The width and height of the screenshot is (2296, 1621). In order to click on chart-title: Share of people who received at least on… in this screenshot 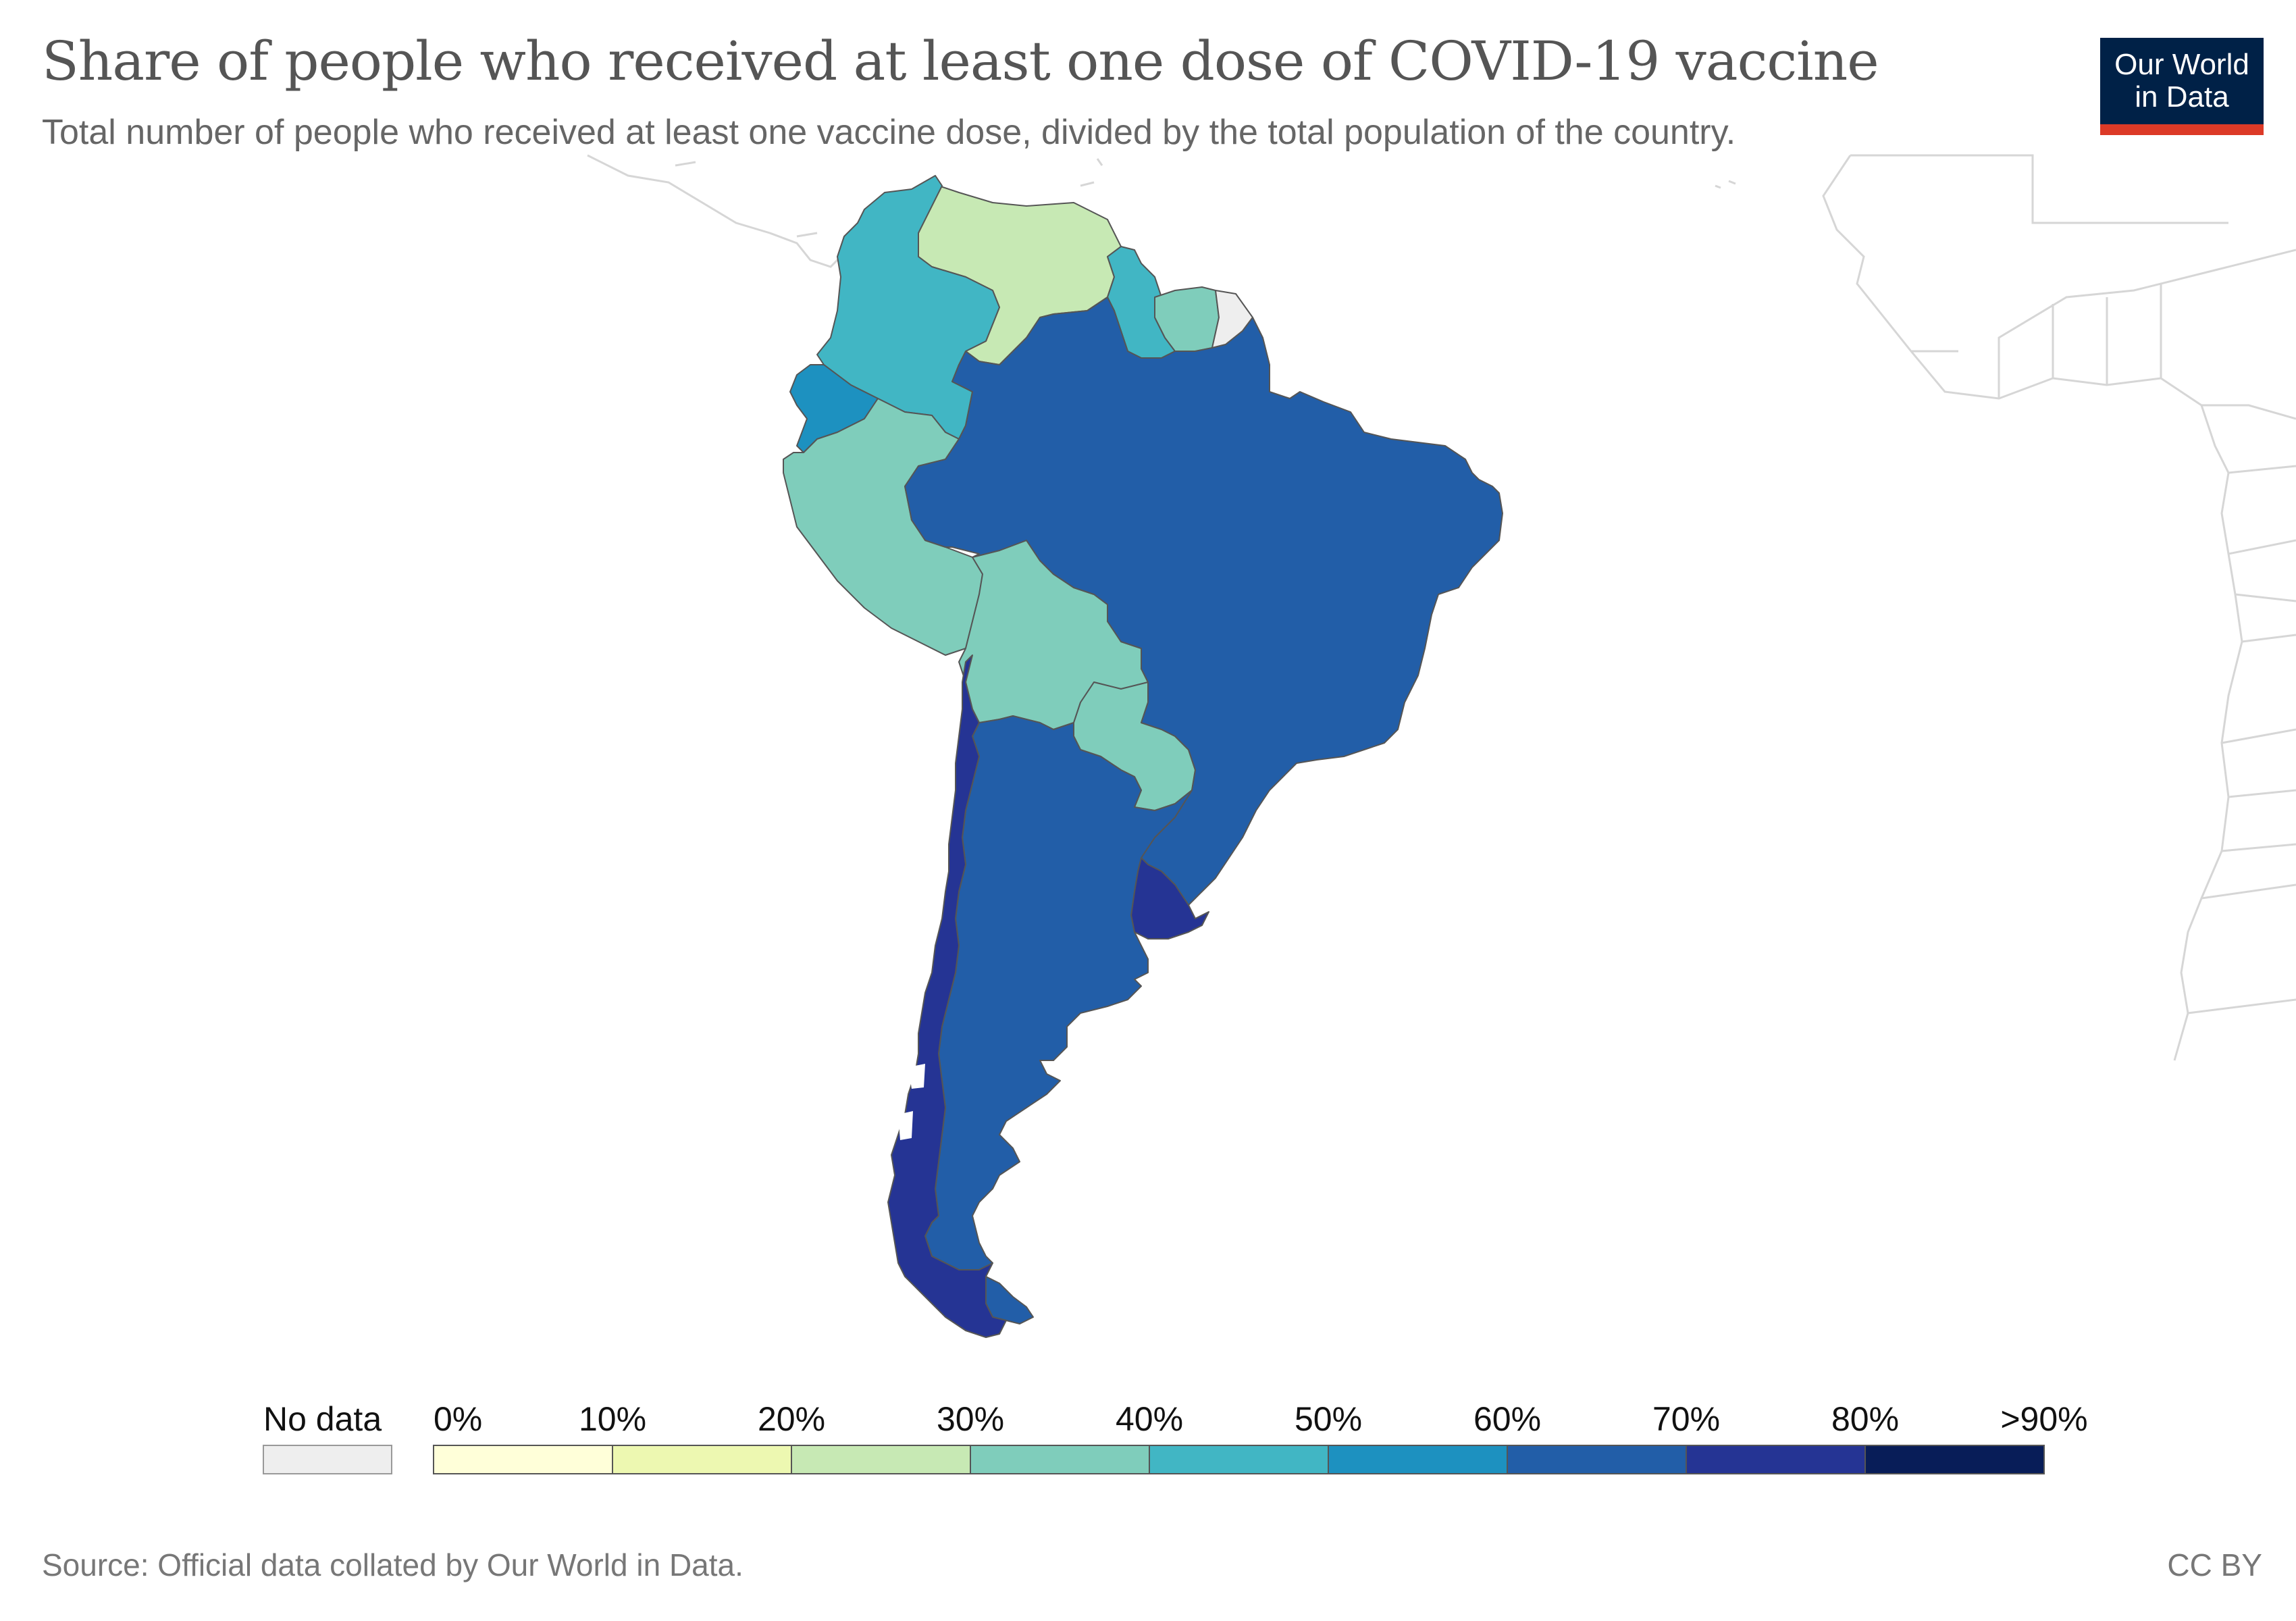, I will do `click(960, 61)`.